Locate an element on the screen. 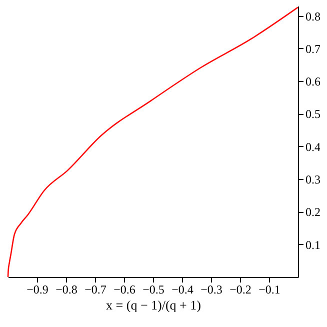 This screenshot has width=327, height=327. x-axis-title: x = (q − 1)/(q + 1) is located at coordinates (153, 305).